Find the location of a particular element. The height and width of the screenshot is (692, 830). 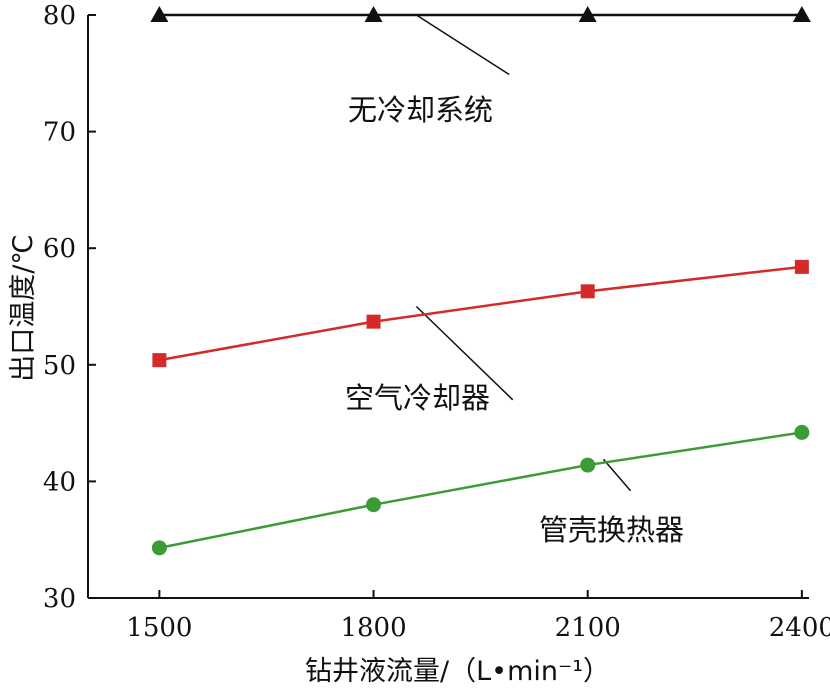

x-tick-label: 2100 is located at coordinates (588, 628).